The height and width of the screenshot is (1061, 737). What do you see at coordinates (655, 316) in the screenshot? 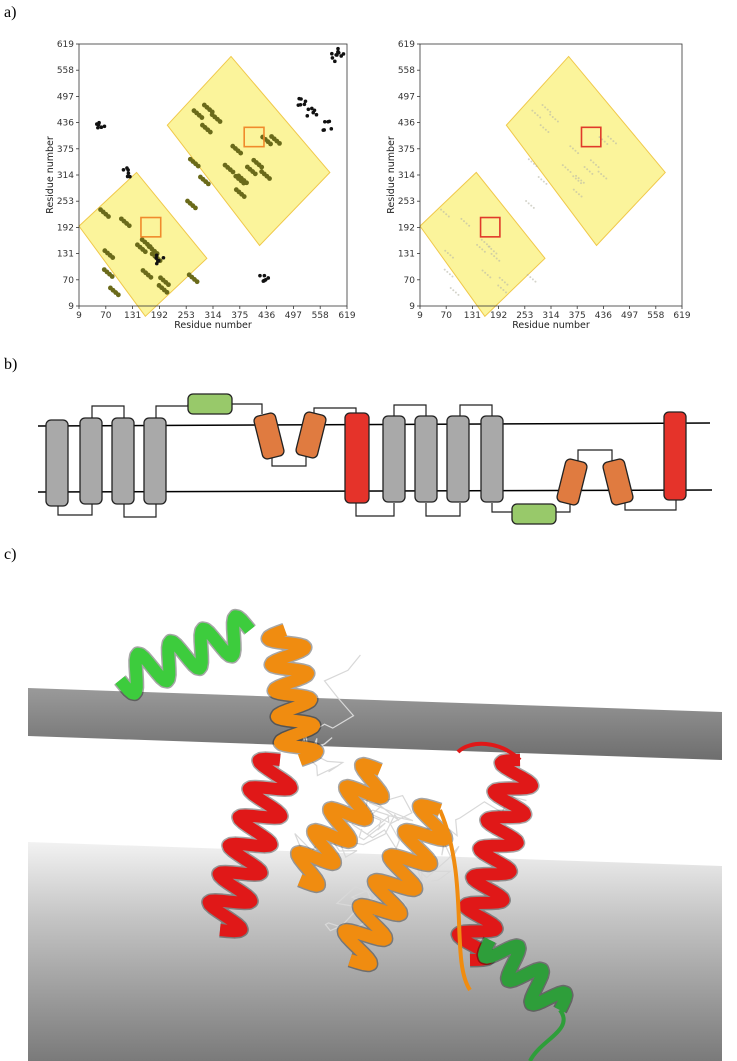
I see `x-tick-label: 558` at bounding box center [655, 316].